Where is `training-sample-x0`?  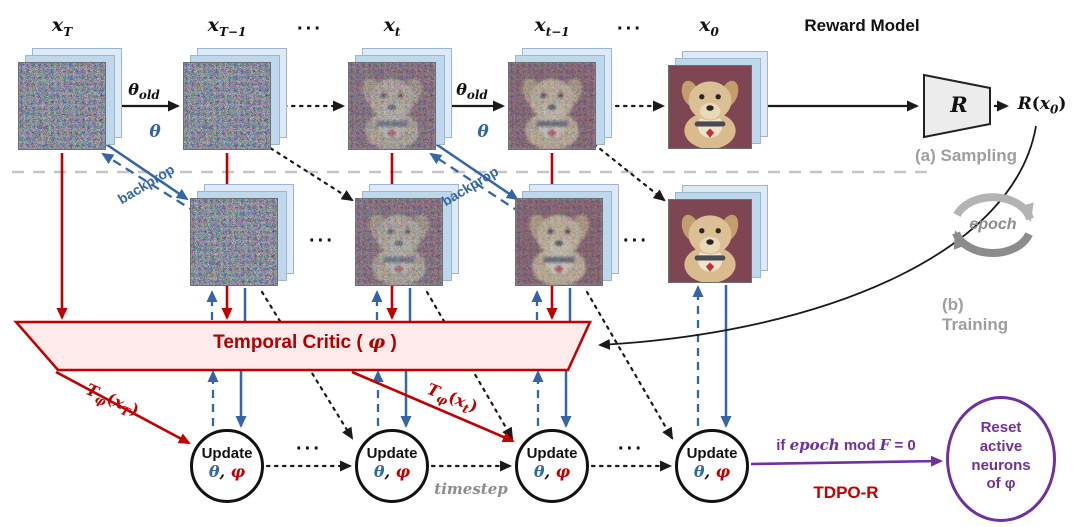
training-sample-x0 is located at coordinates (718, 234).